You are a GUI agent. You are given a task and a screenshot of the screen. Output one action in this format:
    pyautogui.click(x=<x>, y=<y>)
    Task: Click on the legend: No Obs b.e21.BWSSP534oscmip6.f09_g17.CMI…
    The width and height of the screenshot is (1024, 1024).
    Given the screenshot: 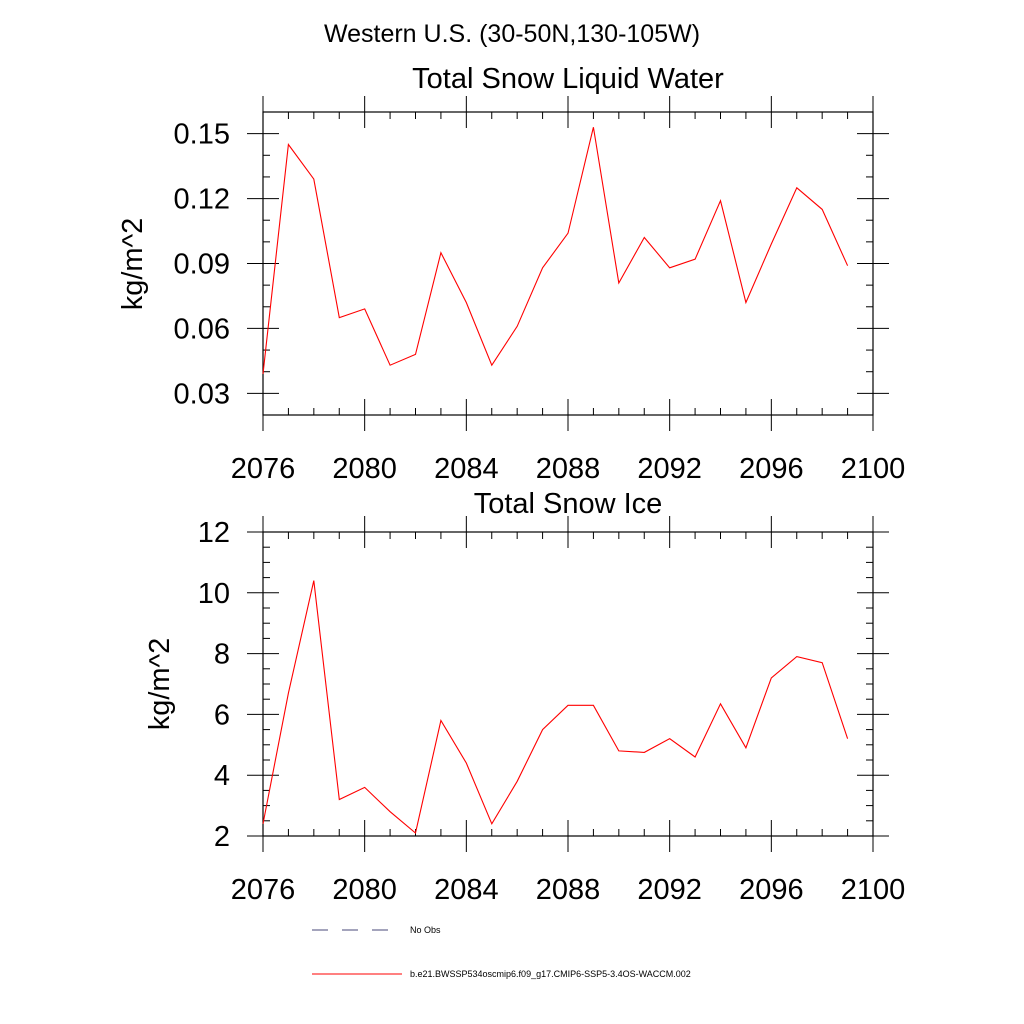 What is the action you would take?
    pyautogui.click(x=501, y=952)
    